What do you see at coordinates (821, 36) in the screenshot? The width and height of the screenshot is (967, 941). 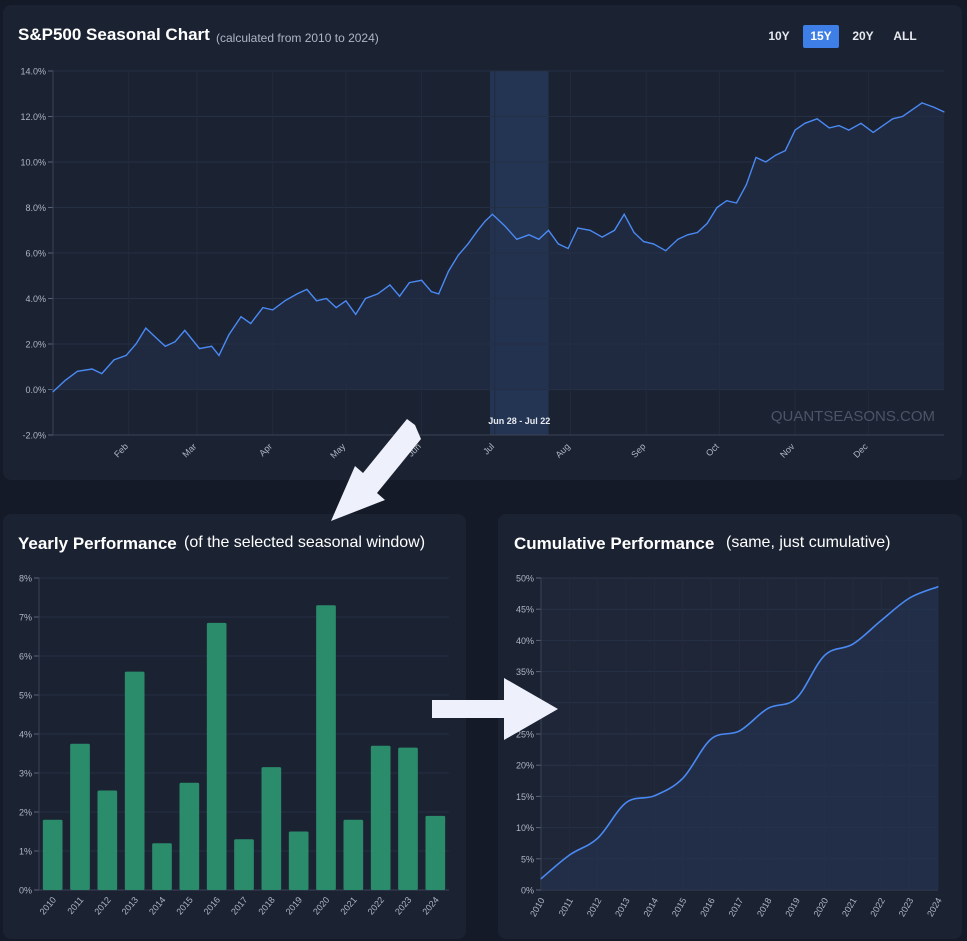 I see `range-button-15y: 15Y` at bounding box center [821, 36].